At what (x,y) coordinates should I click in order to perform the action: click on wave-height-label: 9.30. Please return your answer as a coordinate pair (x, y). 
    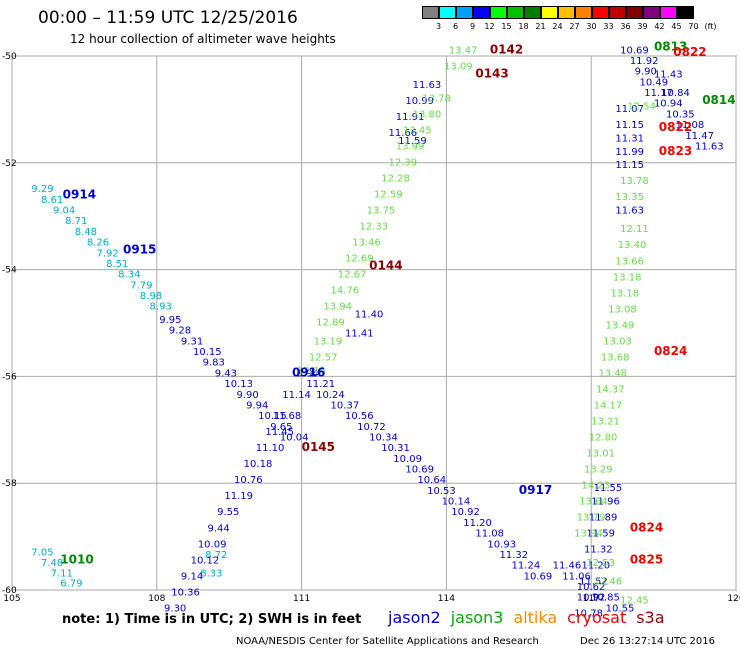
    Looking at the image, I should click on (175, 608).